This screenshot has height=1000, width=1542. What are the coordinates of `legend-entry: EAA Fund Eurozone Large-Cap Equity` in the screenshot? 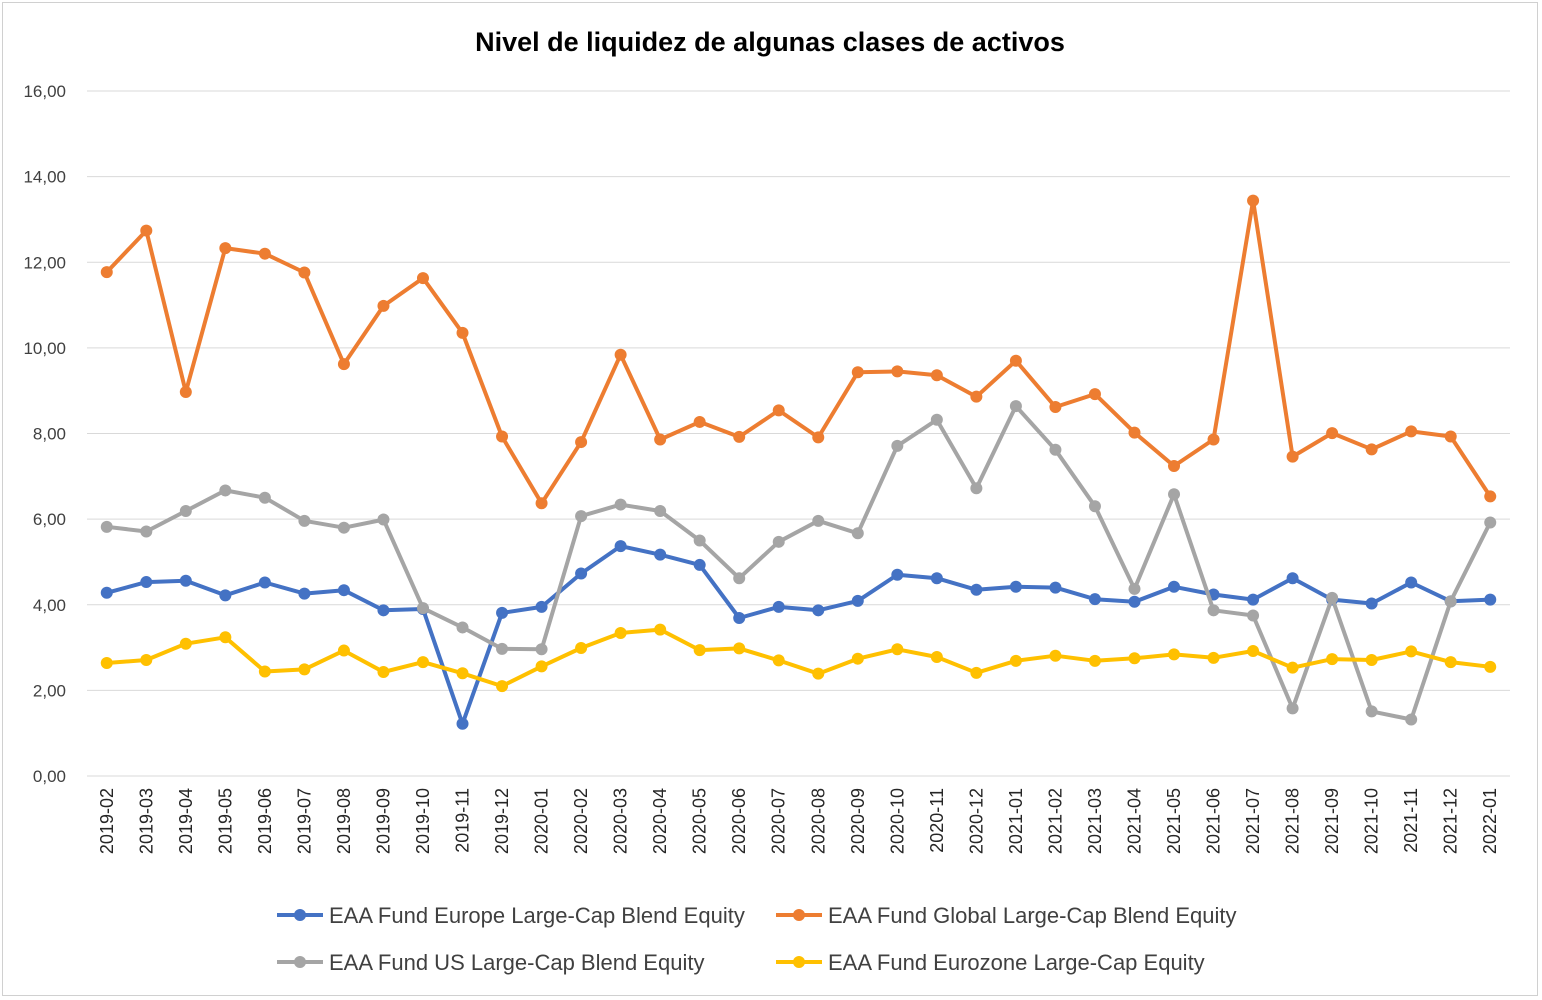 It's located at (990, 962).